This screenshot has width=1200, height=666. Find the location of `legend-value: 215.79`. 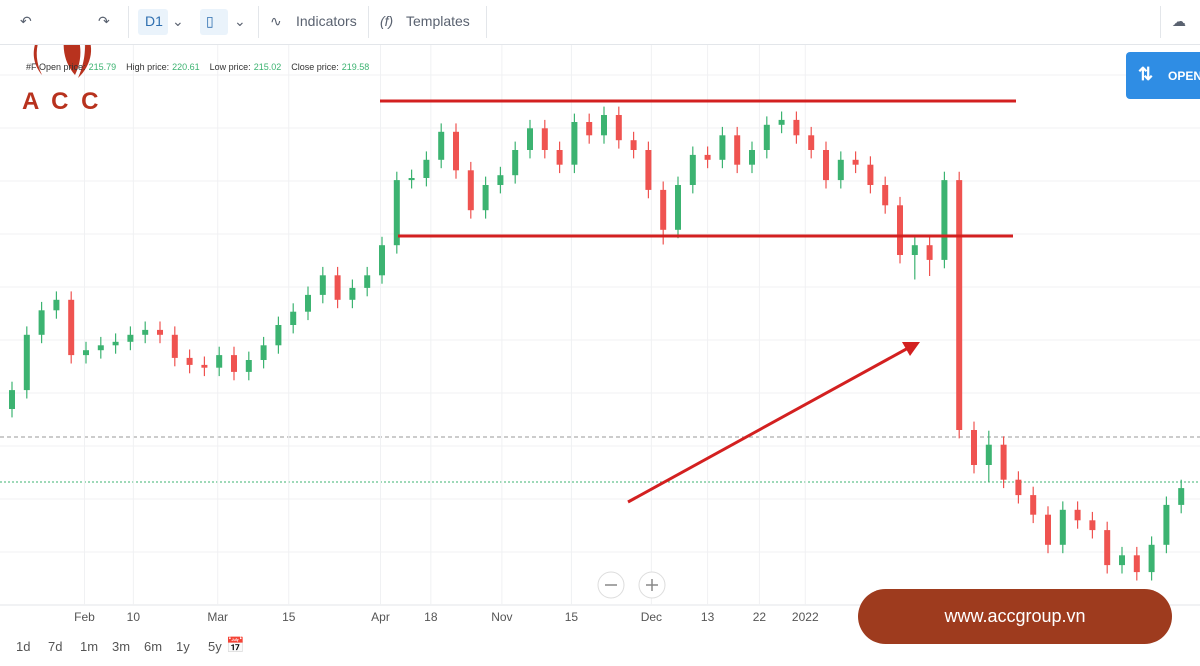

legend-value: 215.79 is located at coordinates (102, 67).